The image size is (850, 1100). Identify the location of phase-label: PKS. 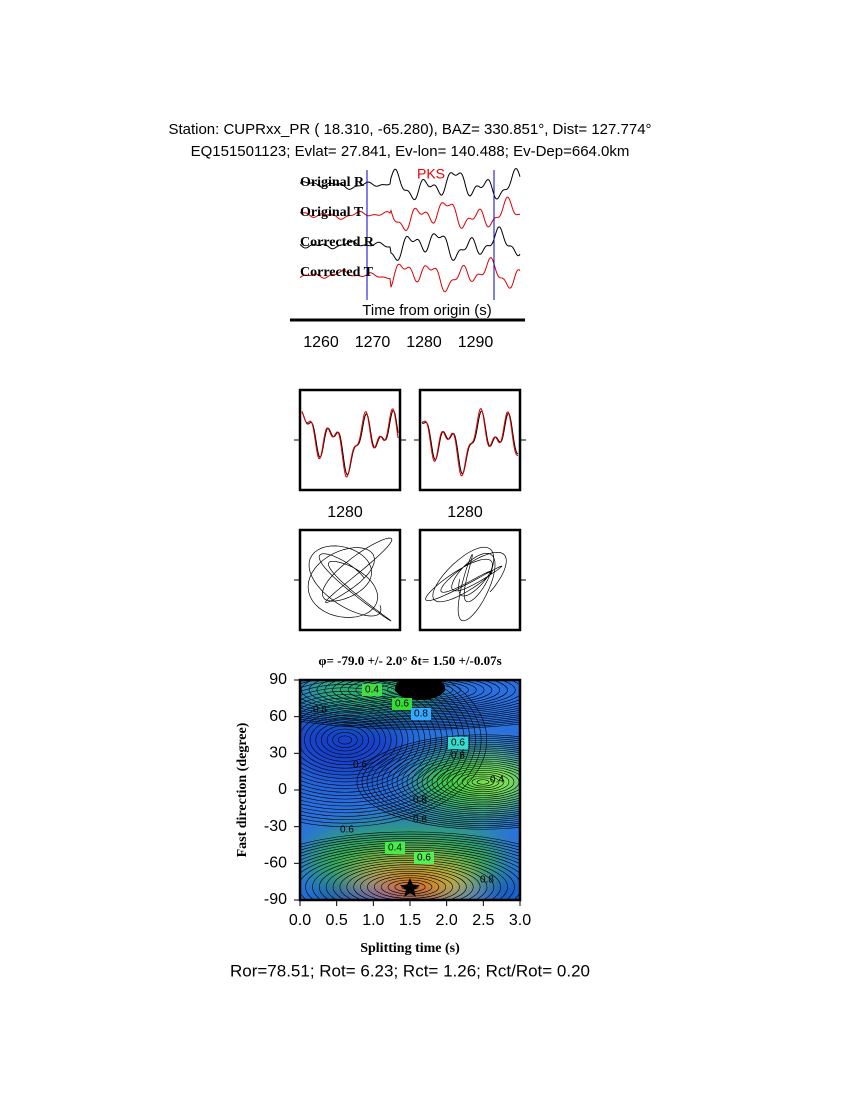
(431, 174).